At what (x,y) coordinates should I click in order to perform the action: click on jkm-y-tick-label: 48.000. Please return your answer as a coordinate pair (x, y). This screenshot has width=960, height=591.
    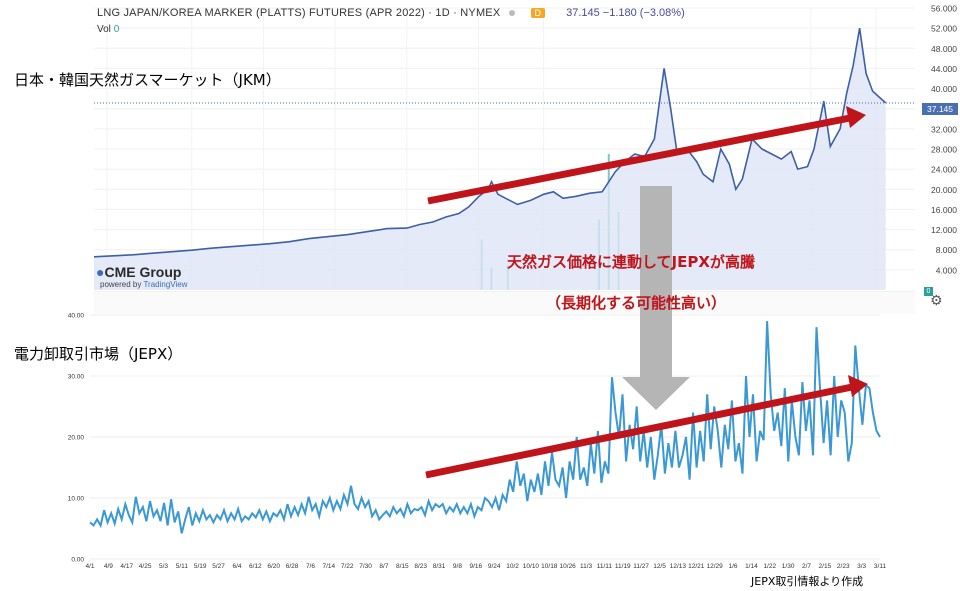
    Looking at the image, I should click on (944, 49).